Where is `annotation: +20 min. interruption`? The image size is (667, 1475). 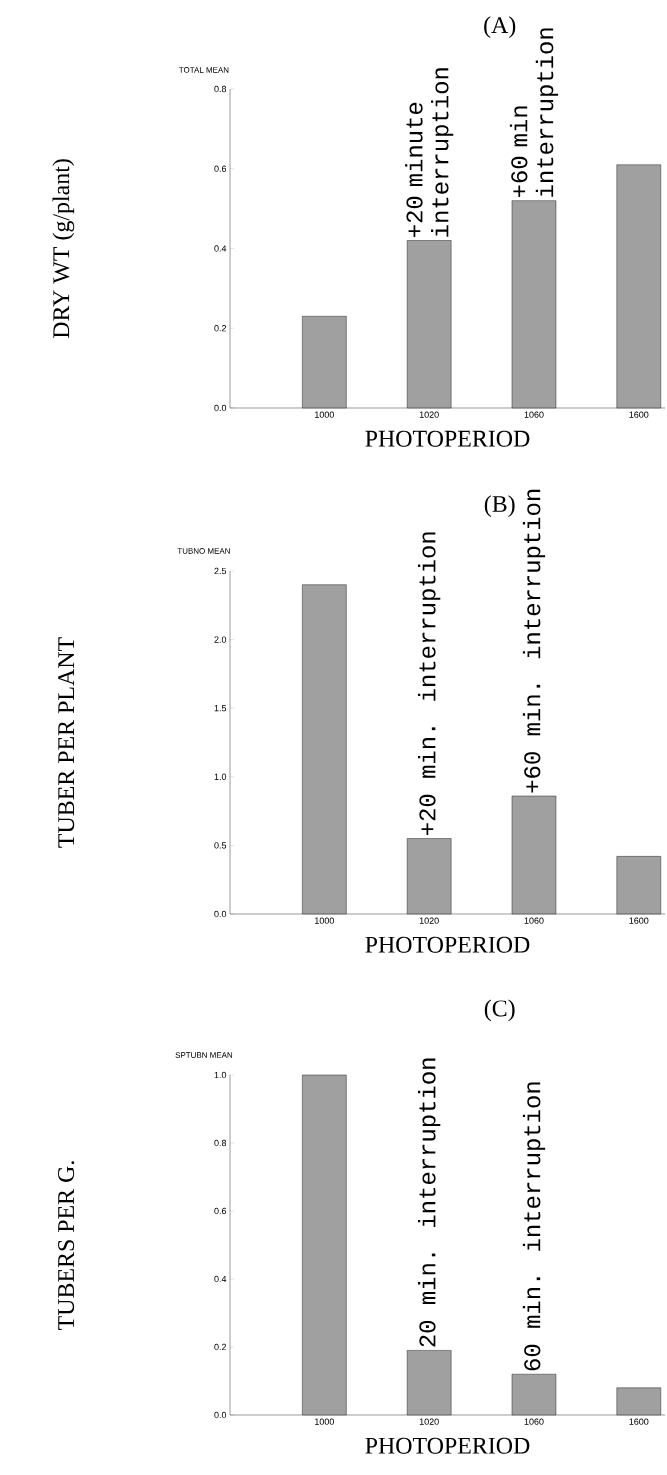
annotation: +20 min. interruption is located at coordinates (429, 683).